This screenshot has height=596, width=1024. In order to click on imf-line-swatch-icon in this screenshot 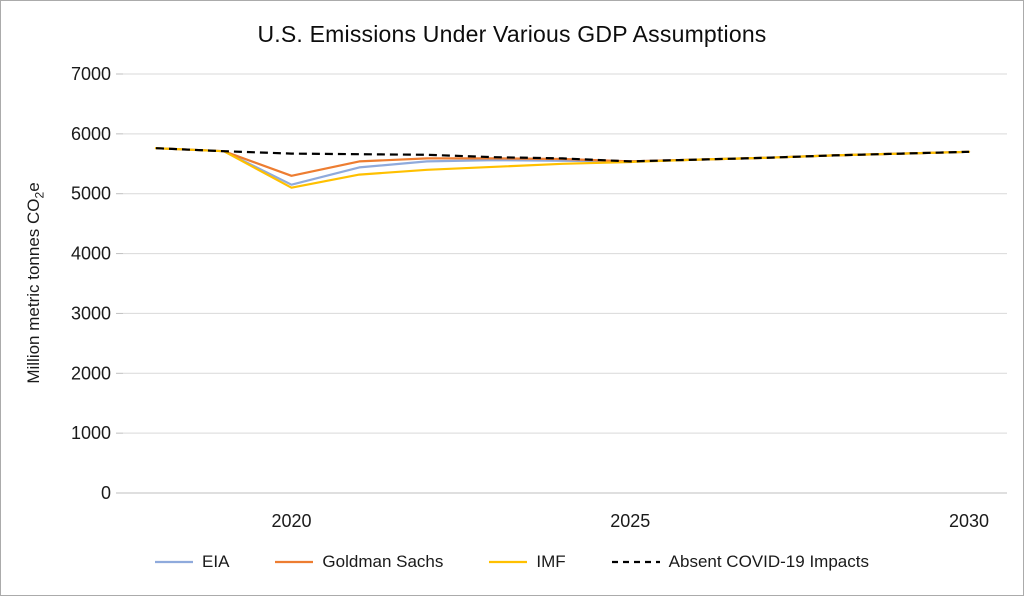, I will do `click(508, 562)`.